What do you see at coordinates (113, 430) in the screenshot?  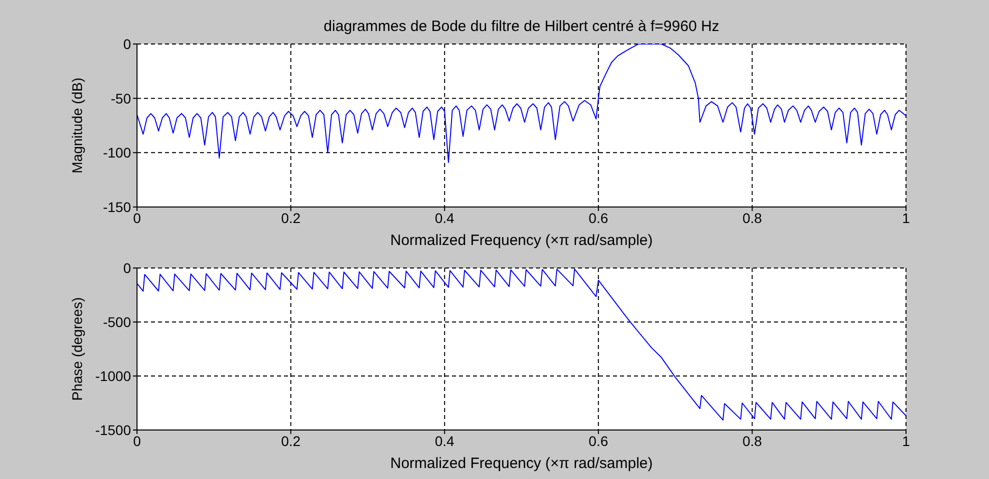 I see `y-tick-label: -1500` at bounding box center [113, 430].